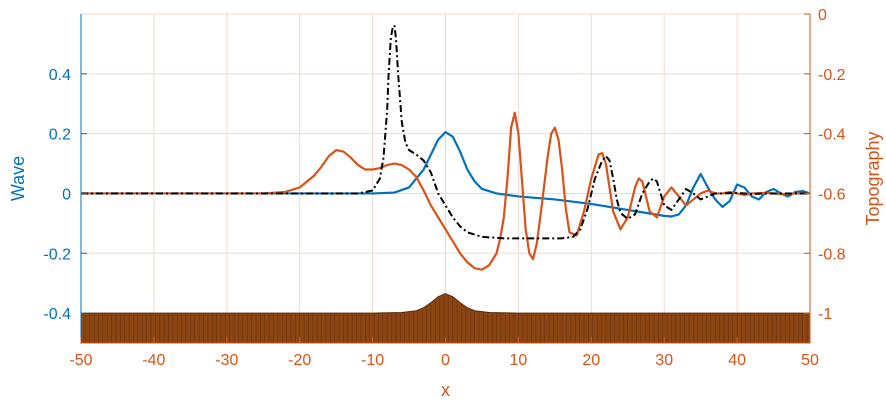 Image resolution: width=886 pixels, height=400 pixels. Describe the element at coordinates (372, 360) in the screenshot. I see `x-tick-label: -10` at that location.